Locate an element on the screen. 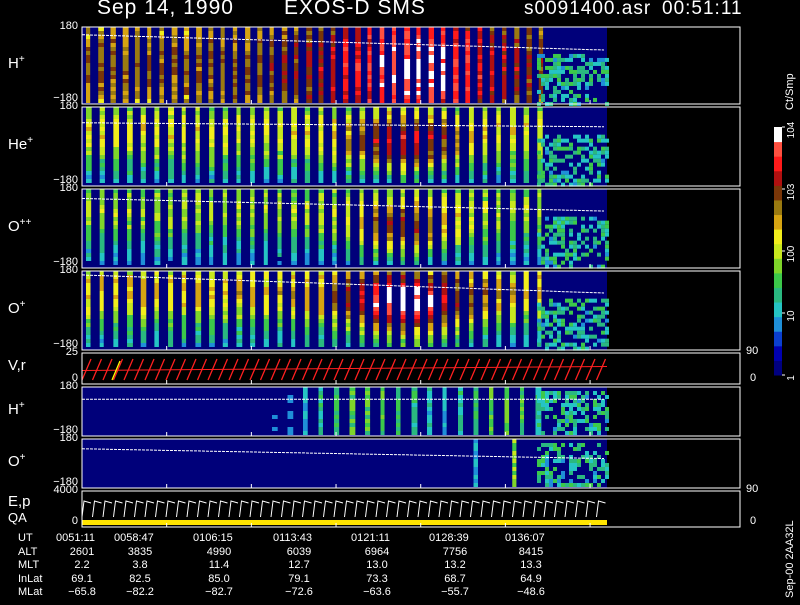  footer-cell: 85.0 is located at coordinates (219, 578).